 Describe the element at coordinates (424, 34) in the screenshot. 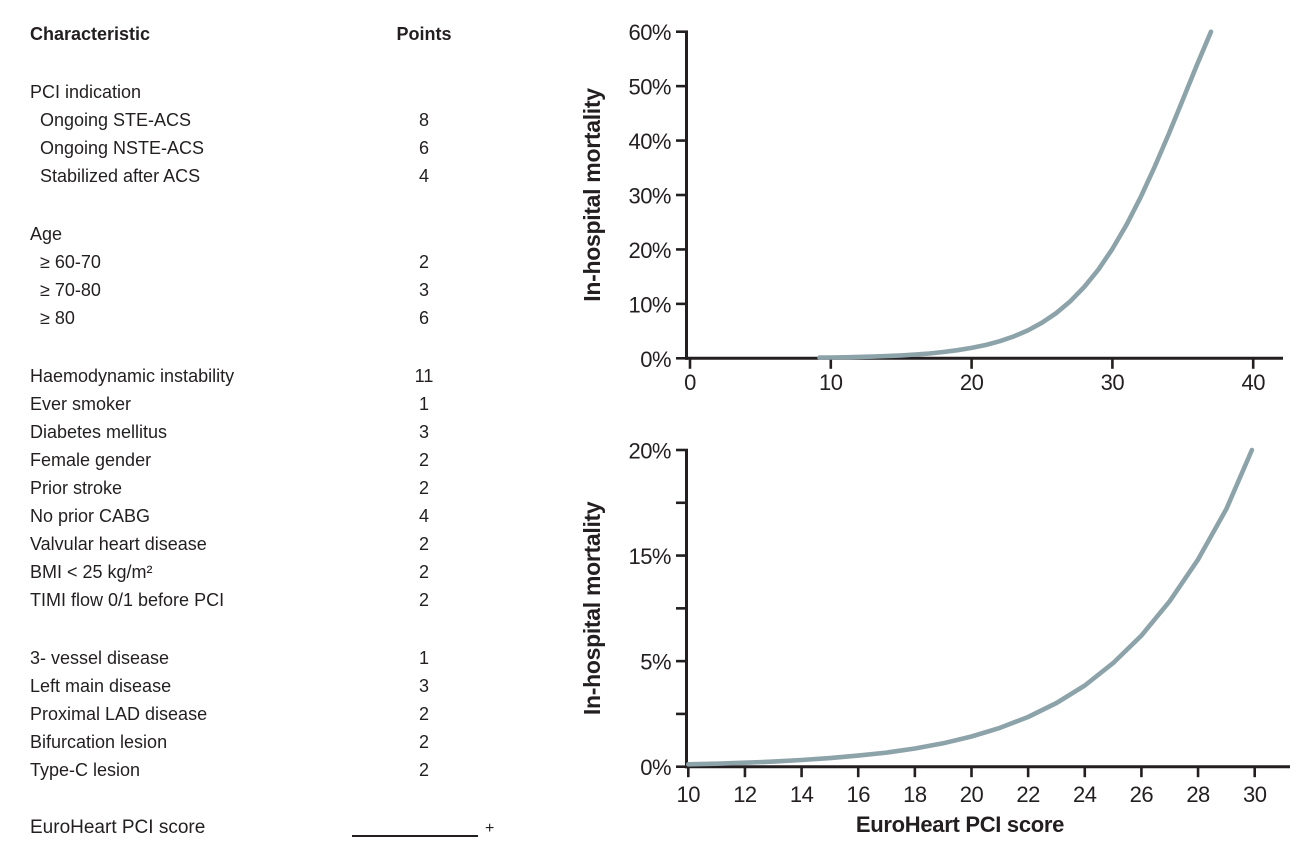

I see `points-column-header: Points` at that location.